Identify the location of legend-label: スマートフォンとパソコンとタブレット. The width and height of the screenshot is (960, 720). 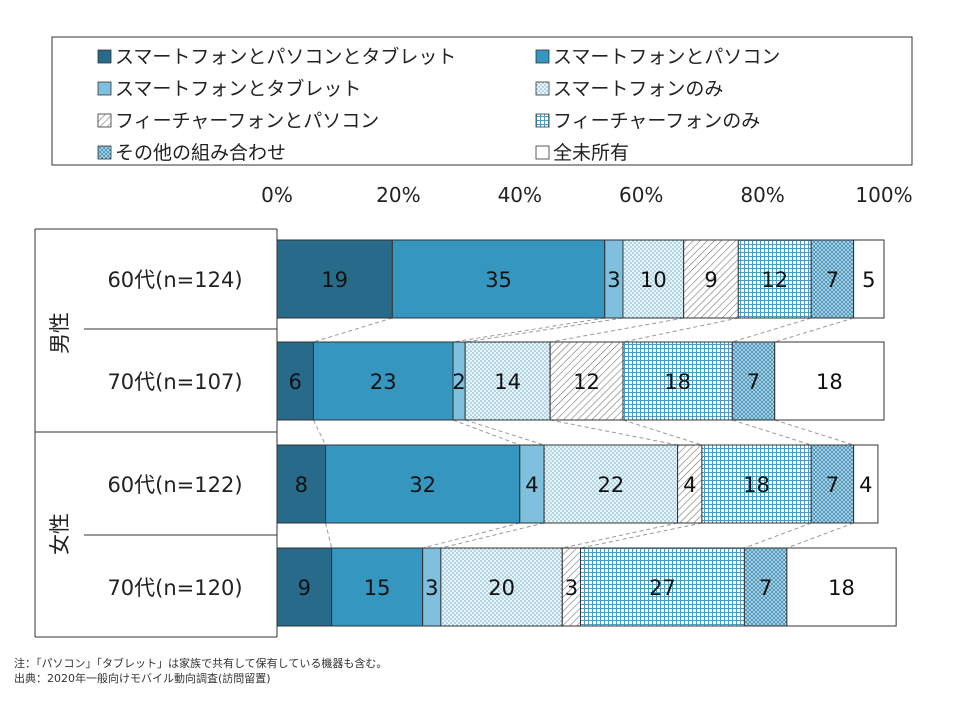
(285, 56).